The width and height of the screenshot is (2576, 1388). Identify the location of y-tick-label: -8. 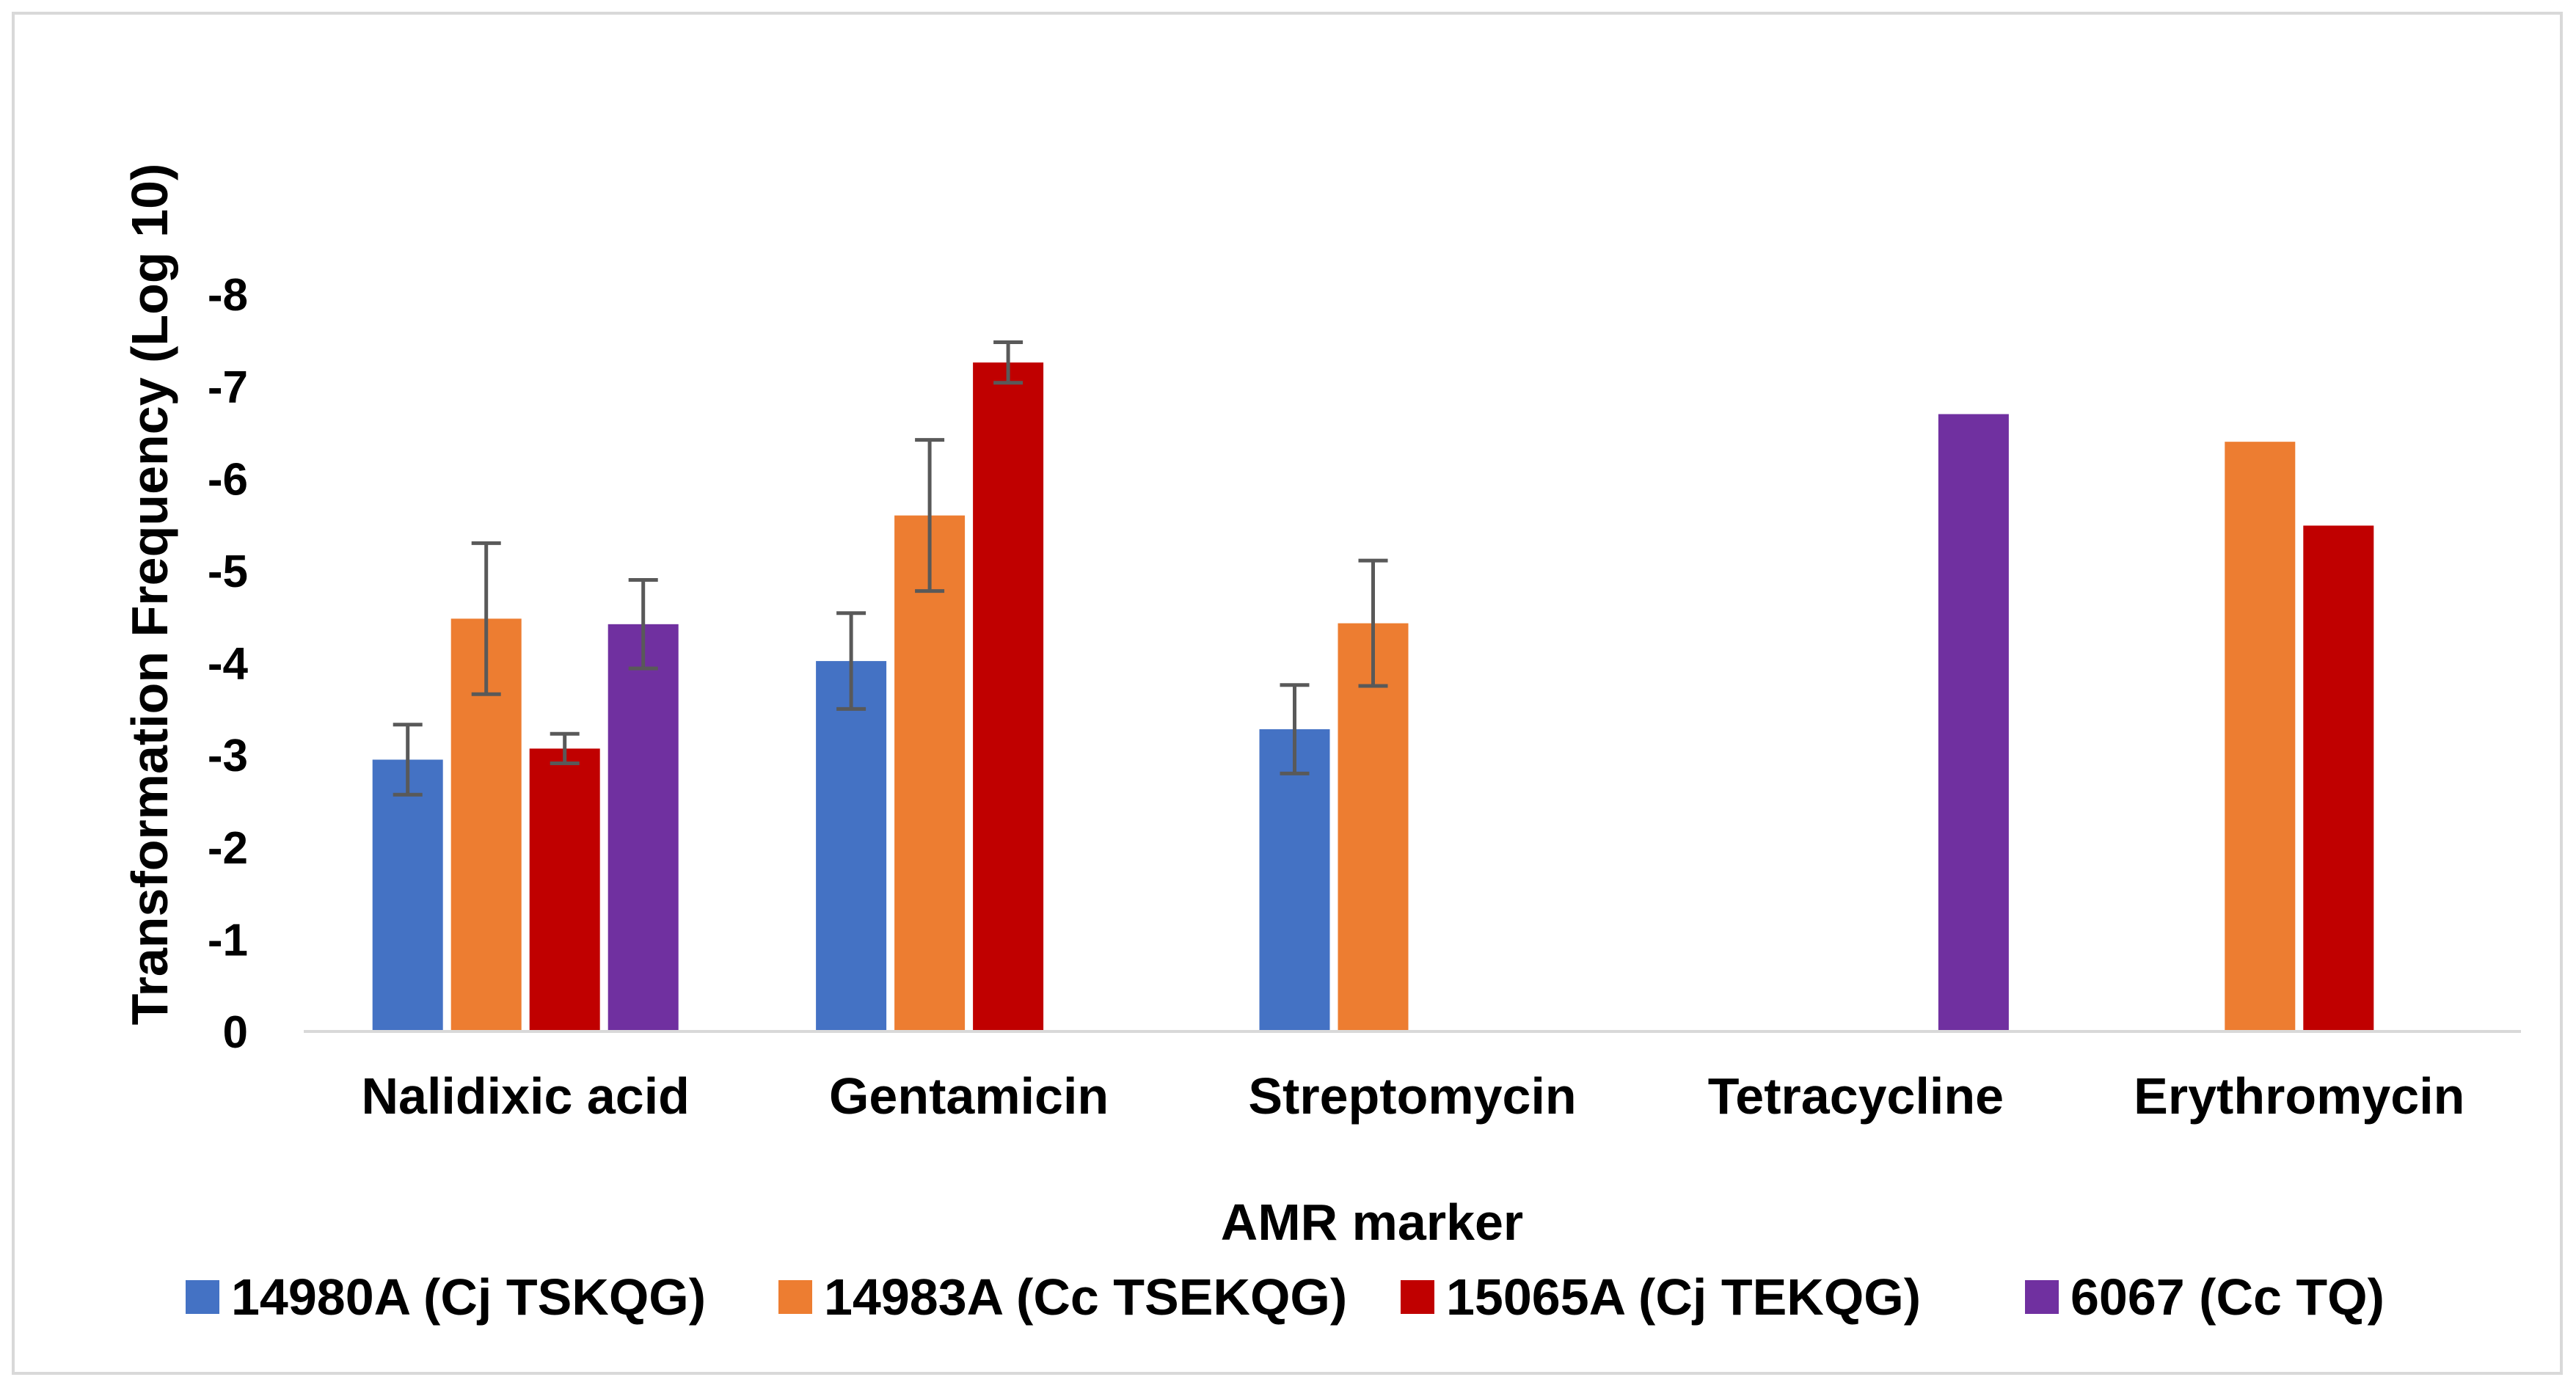
(228, 295).